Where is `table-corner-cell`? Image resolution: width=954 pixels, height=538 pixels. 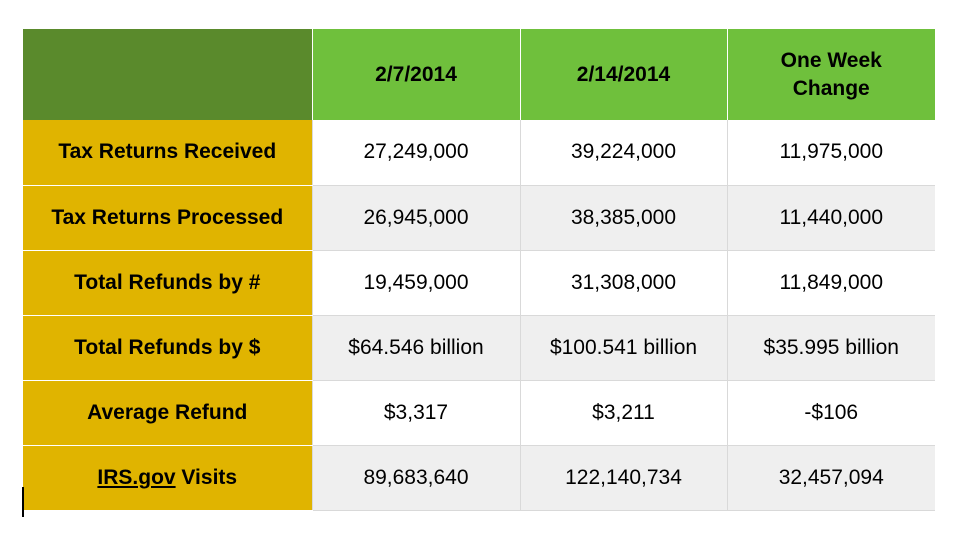 table-corner-cell is located at coordinates (167, 74).